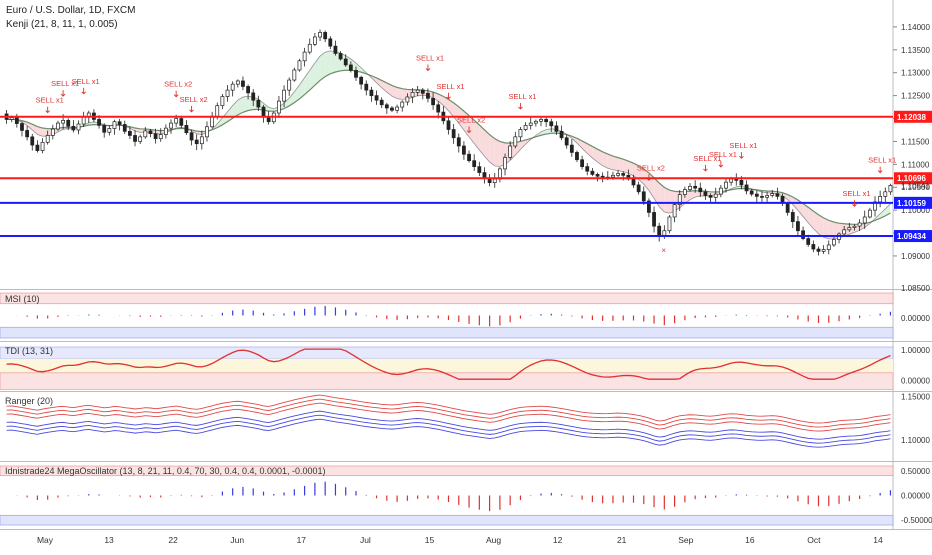  I want to click on level-label: 1.12038, so click(911, 117).